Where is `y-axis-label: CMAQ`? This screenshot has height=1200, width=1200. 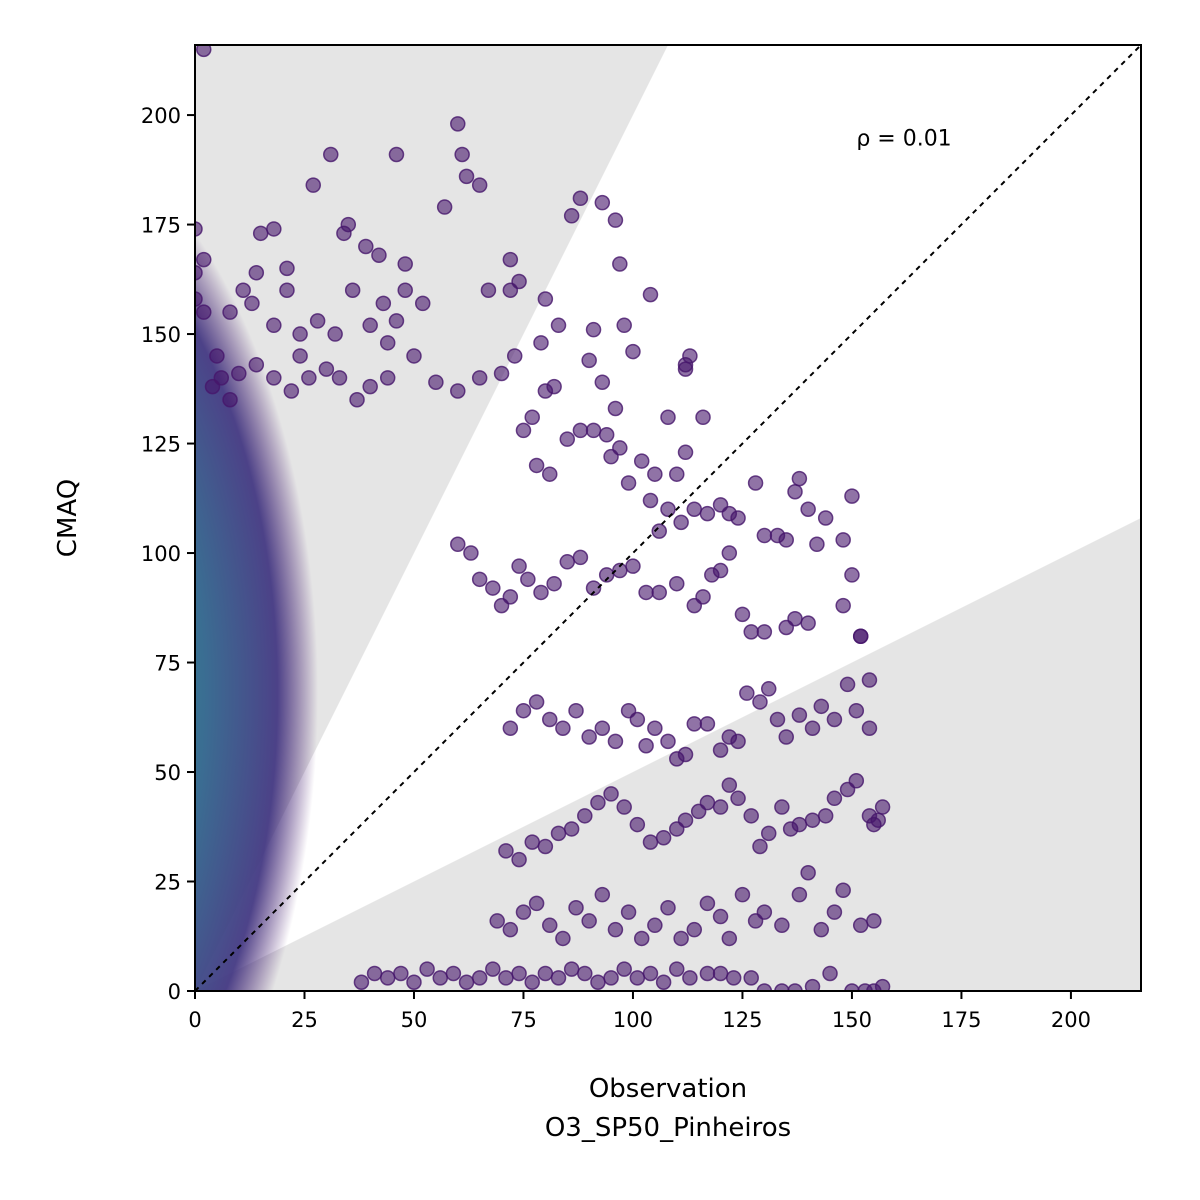 y-axis-label: CMAQ is located at coordinates (68, 518).